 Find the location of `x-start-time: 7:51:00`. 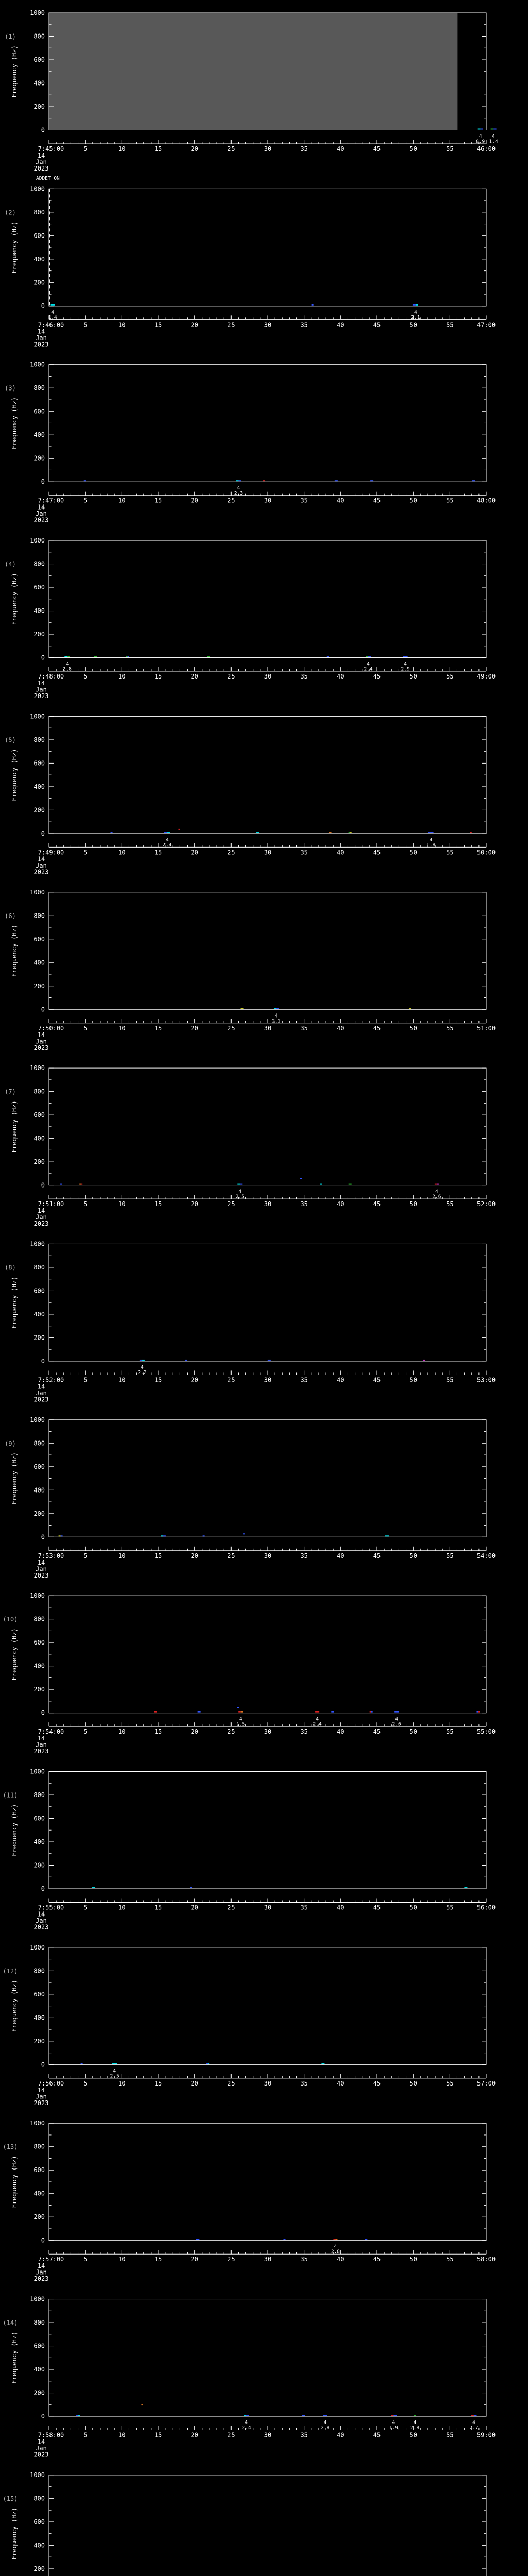

x-start-time: 7:51:00 is located at coordinates (51, 1204).